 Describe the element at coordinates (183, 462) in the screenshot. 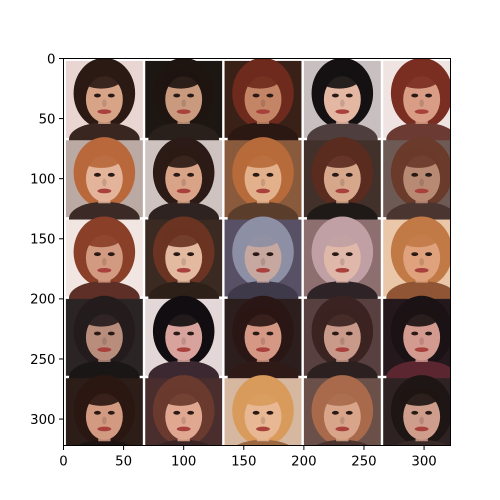

I see `x-tick-label: 100` at that location.